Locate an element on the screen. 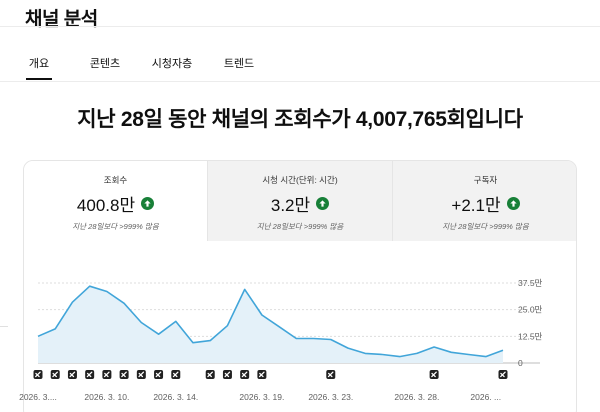 The width and height of the screenshot is (600, 412). x-tick-label: 2026. 3. 10. is located at coordinates (106, 397).